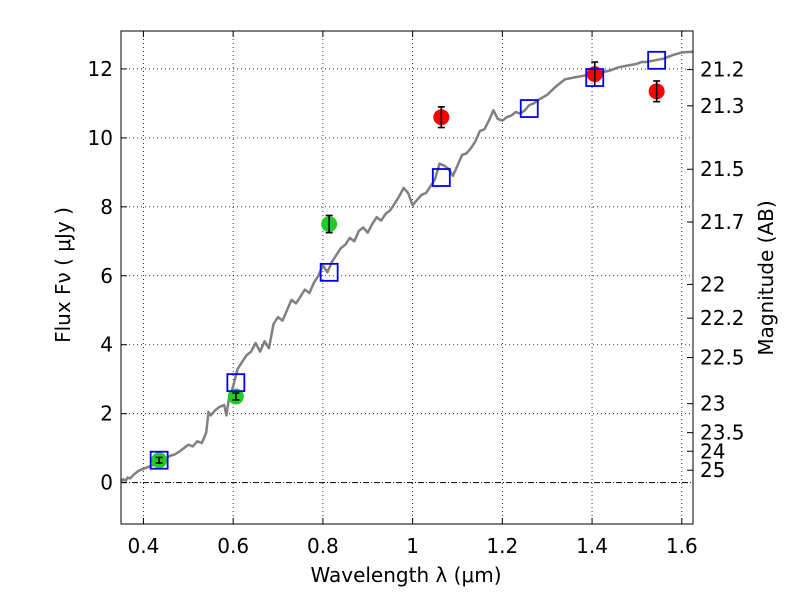  What do you see at coordinates (766, 277) in the screenshot?
I see `right-axis-title: Magnitude (AB)` at bounding box center [766, 277].